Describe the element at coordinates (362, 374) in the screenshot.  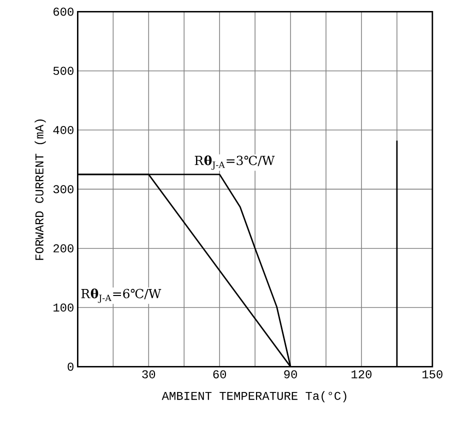
I see `x-tick-label: 120` at that location.